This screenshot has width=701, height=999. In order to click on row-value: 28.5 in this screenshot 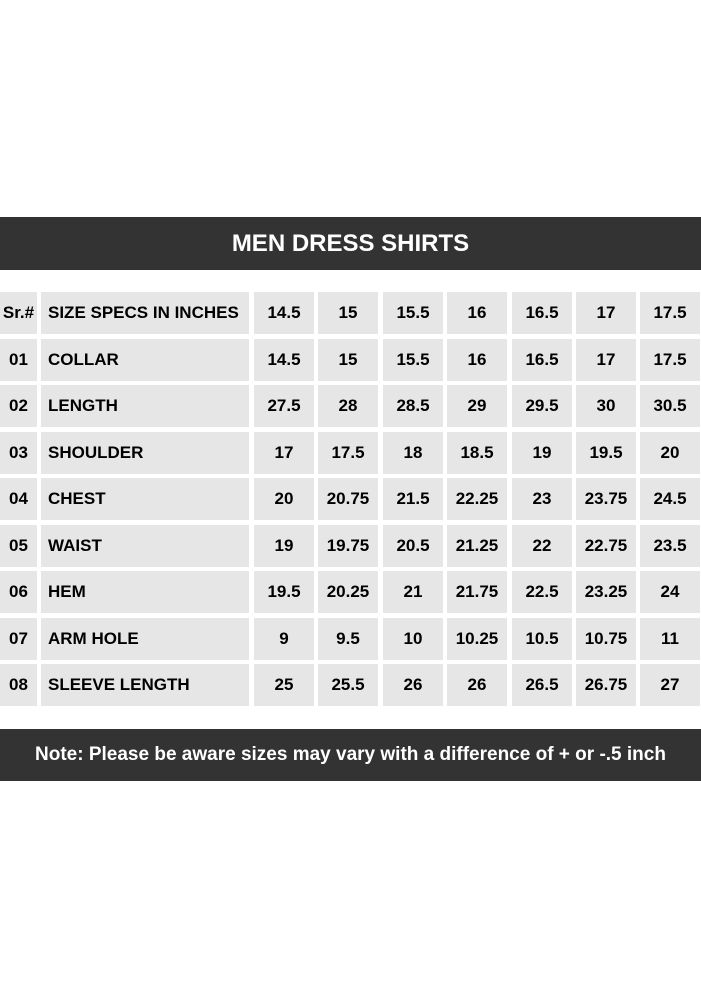, I will do `click(413, 406)`.